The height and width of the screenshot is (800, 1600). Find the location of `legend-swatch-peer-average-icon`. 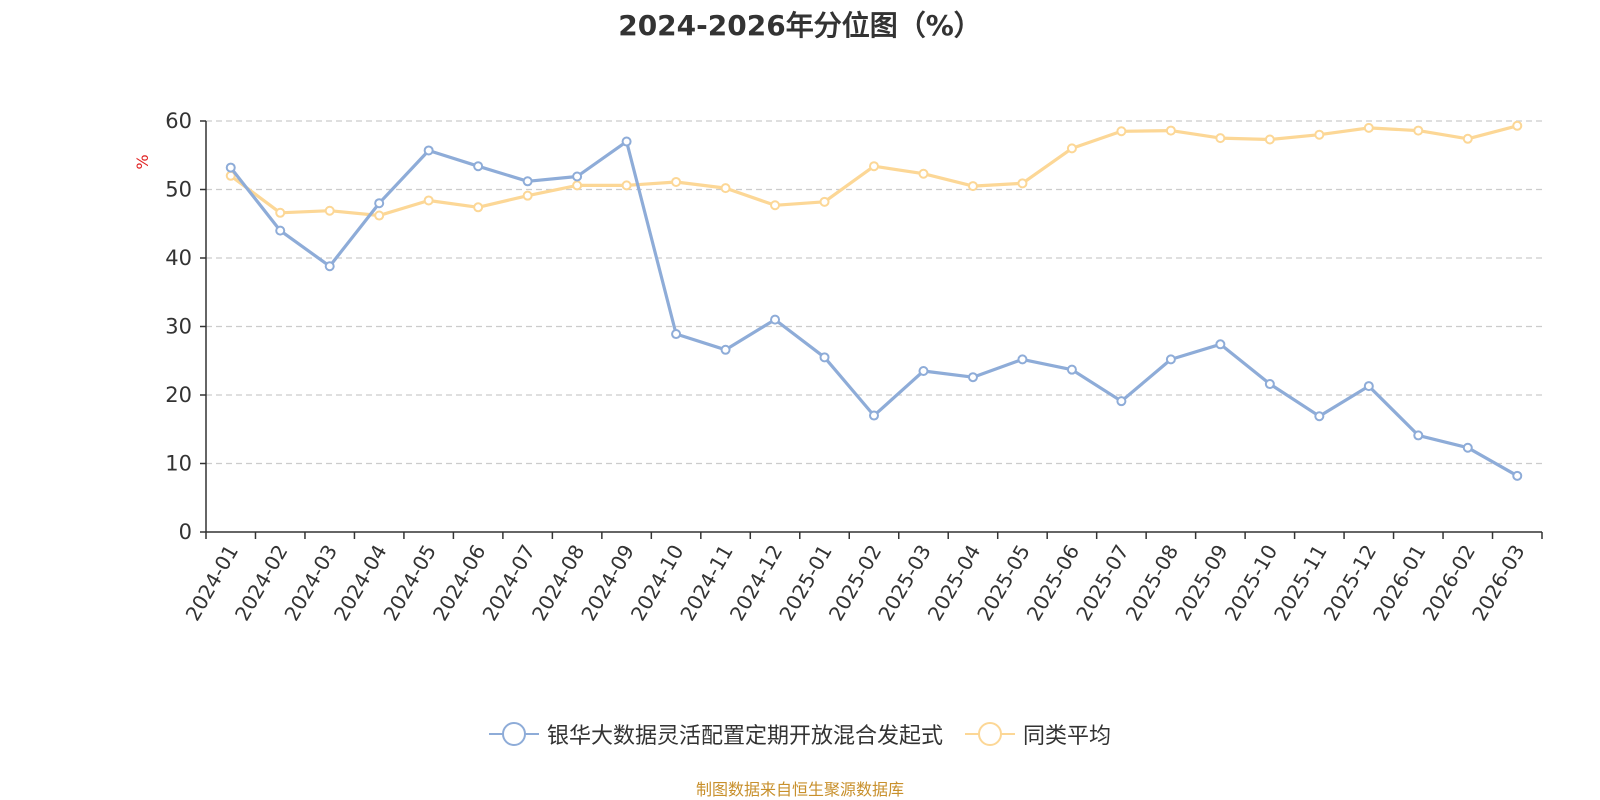

legend-swatch-peer-average-icon is located at coordinates (990, 734).